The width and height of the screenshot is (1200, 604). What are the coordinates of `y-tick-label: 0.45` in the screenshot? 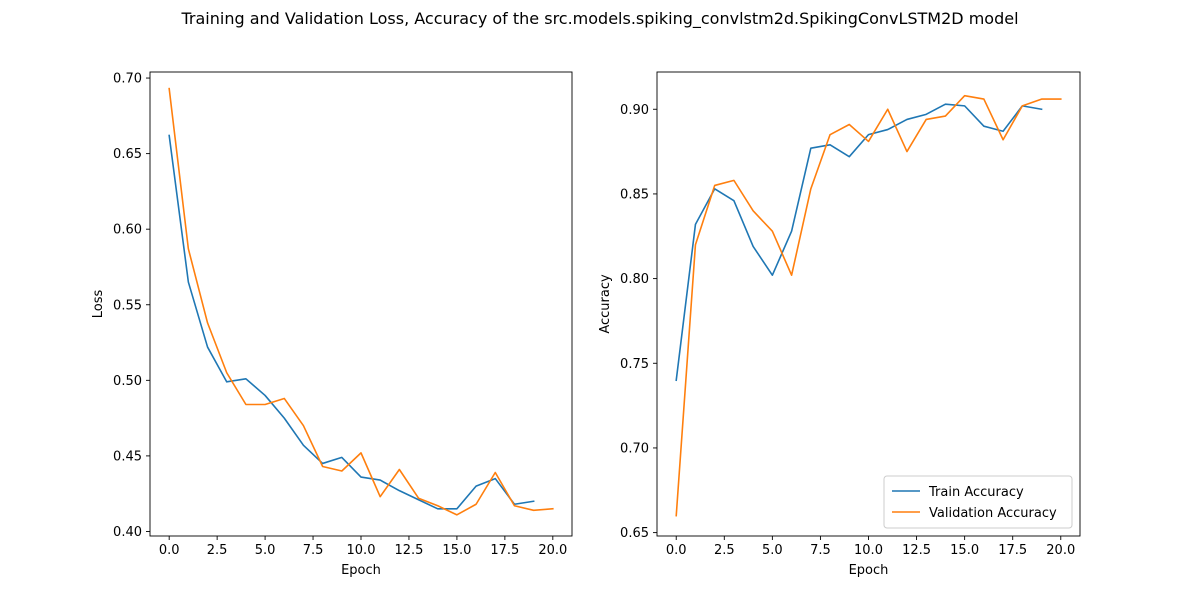 It's located at (127, 456).